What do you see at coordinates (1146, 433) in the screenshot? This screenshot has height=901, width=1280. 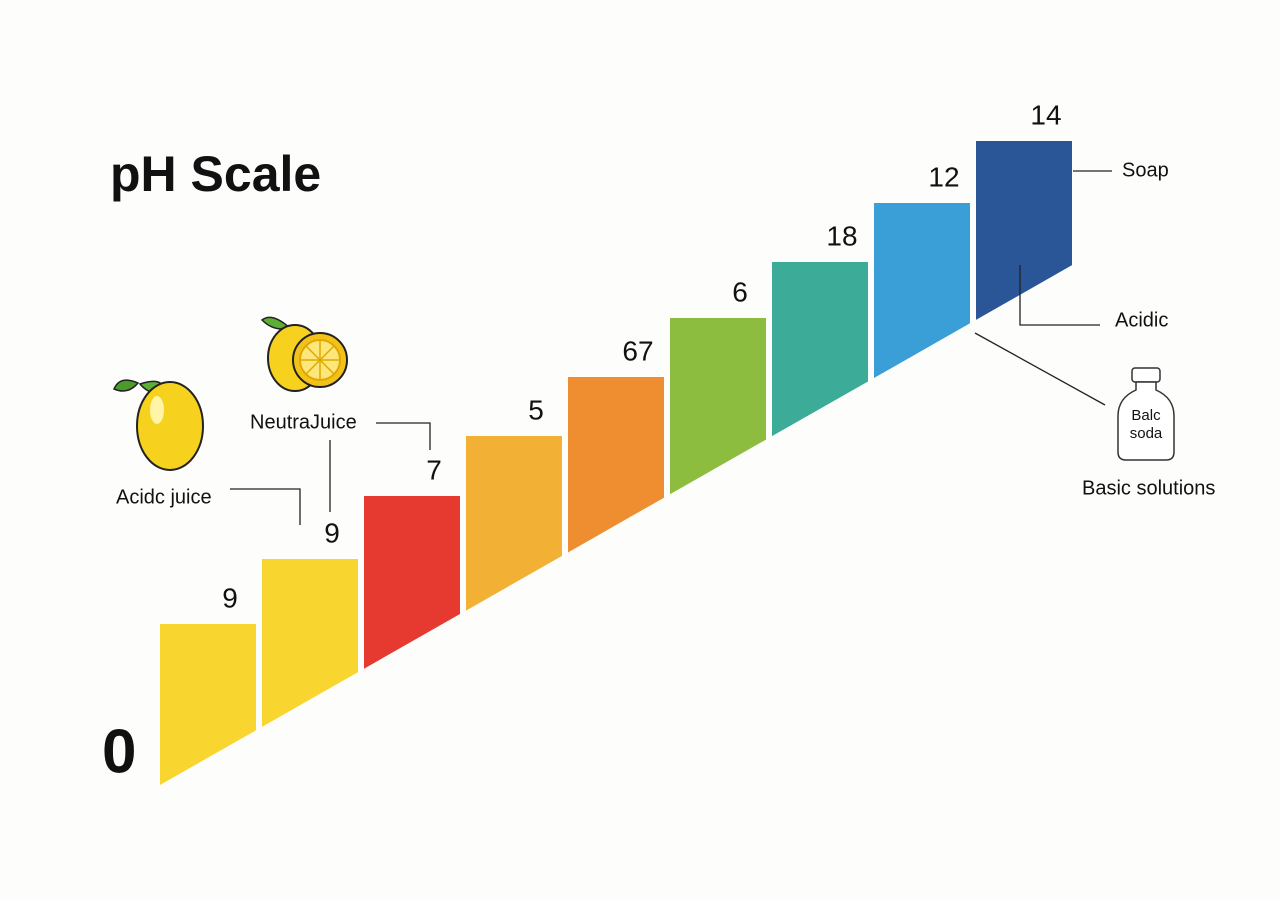 I see `bottle-label: soda` at bounding box center [1146, 433].